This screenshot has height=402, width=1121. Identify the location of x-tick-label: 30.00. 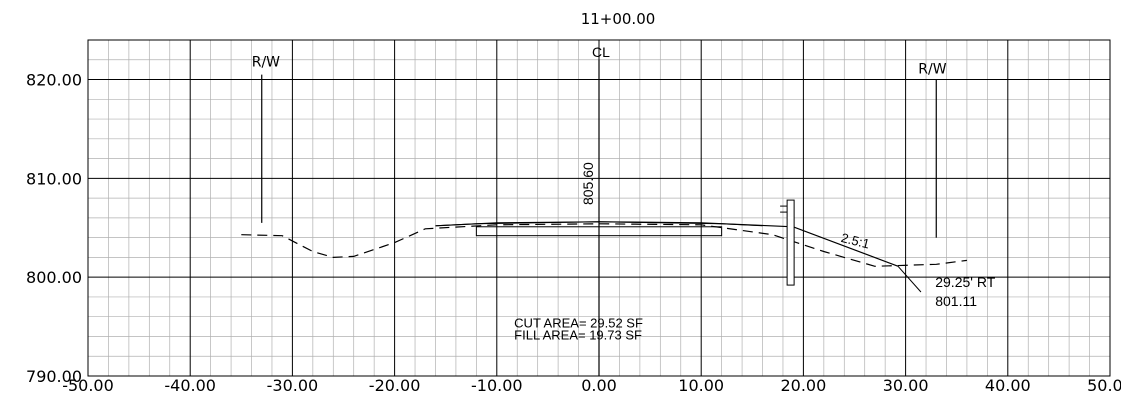
(906, 385).